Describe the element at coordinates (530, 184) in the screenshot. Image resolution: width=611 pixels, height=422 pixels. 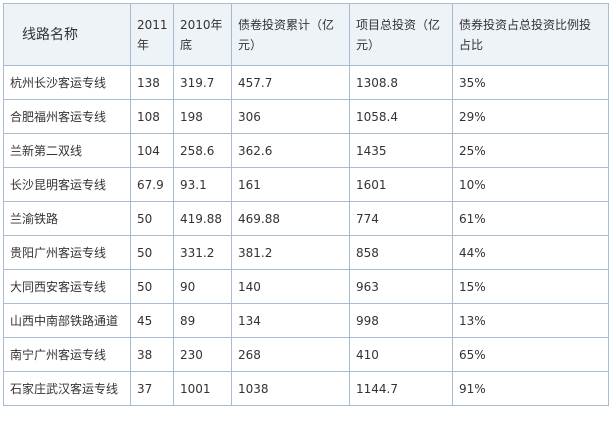
I see `table-cell: 10%` at that location.